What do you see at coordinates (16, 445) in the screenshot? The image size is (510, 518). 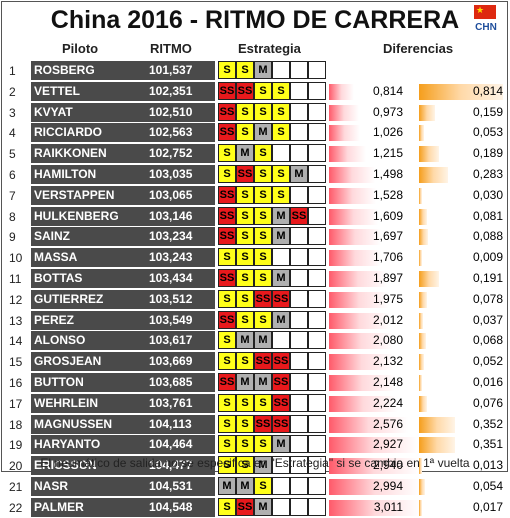 I see `position-number: 19` at bounding box center [16, 445].